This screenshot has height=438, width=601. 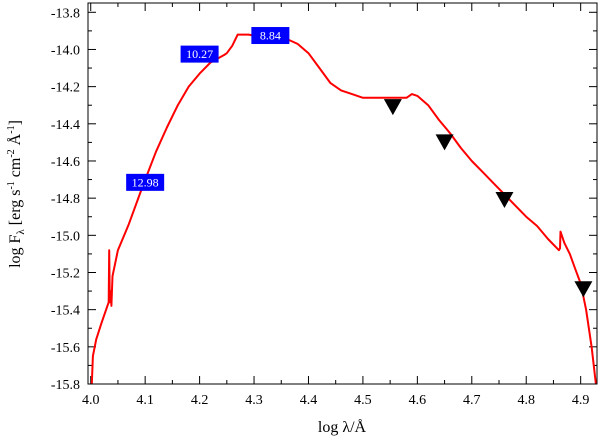 I want to click on y-tick-label: -15.0, so click(x=65, y=236).